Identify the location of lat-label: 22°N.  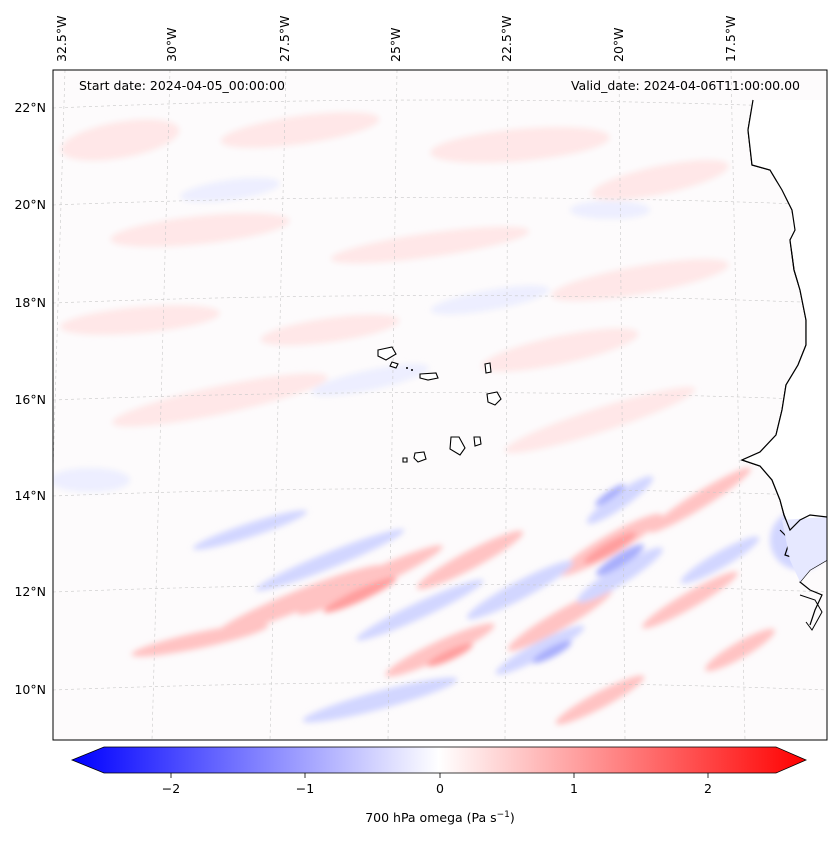
(30, 107).